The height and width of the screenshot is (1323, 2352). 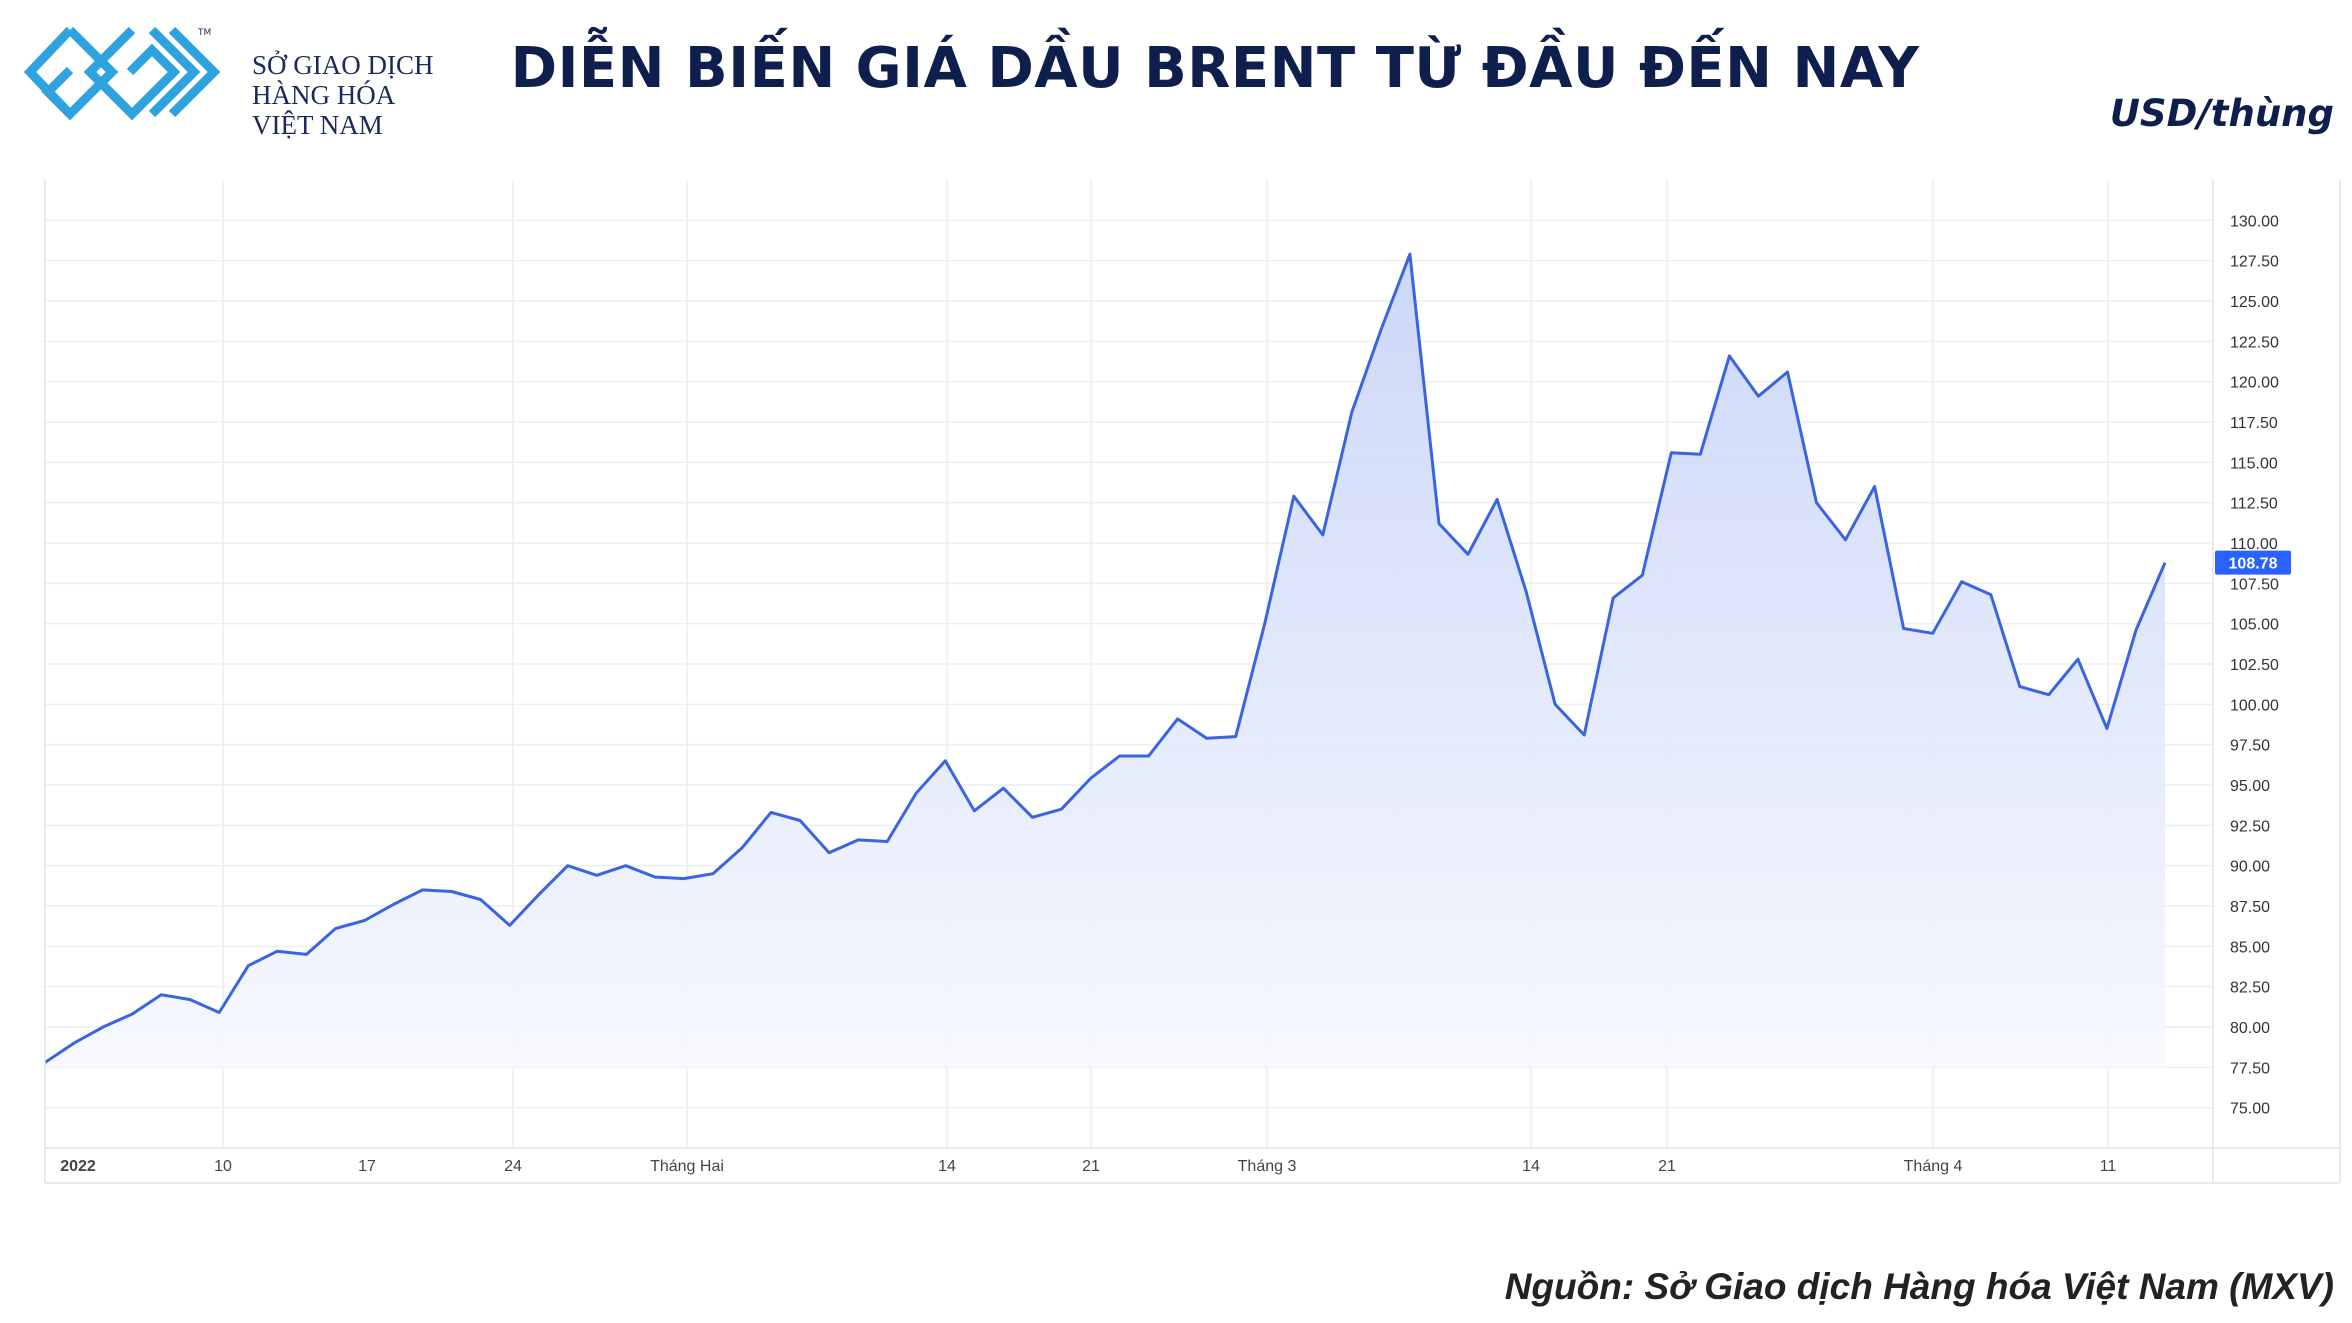 I want to click on y-tick-label: 117.50, so click(x=2254, y=423).